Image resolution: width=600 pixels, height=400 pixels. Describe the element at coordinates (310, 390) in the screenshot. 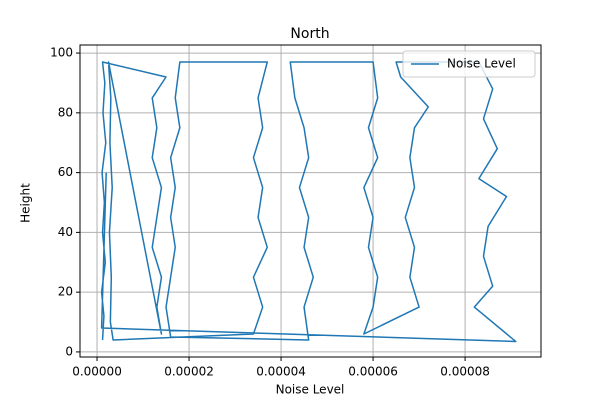

I see `x-axis-label: Noise Level` at that location.